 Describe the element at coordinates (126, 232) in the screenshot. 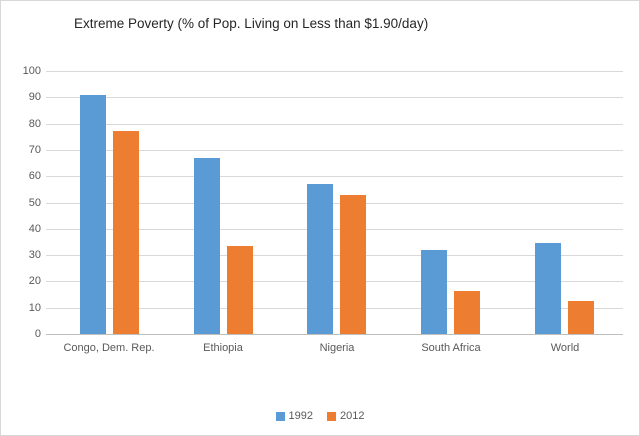

I see `bar-2012-congo-dem-rep` at that location.